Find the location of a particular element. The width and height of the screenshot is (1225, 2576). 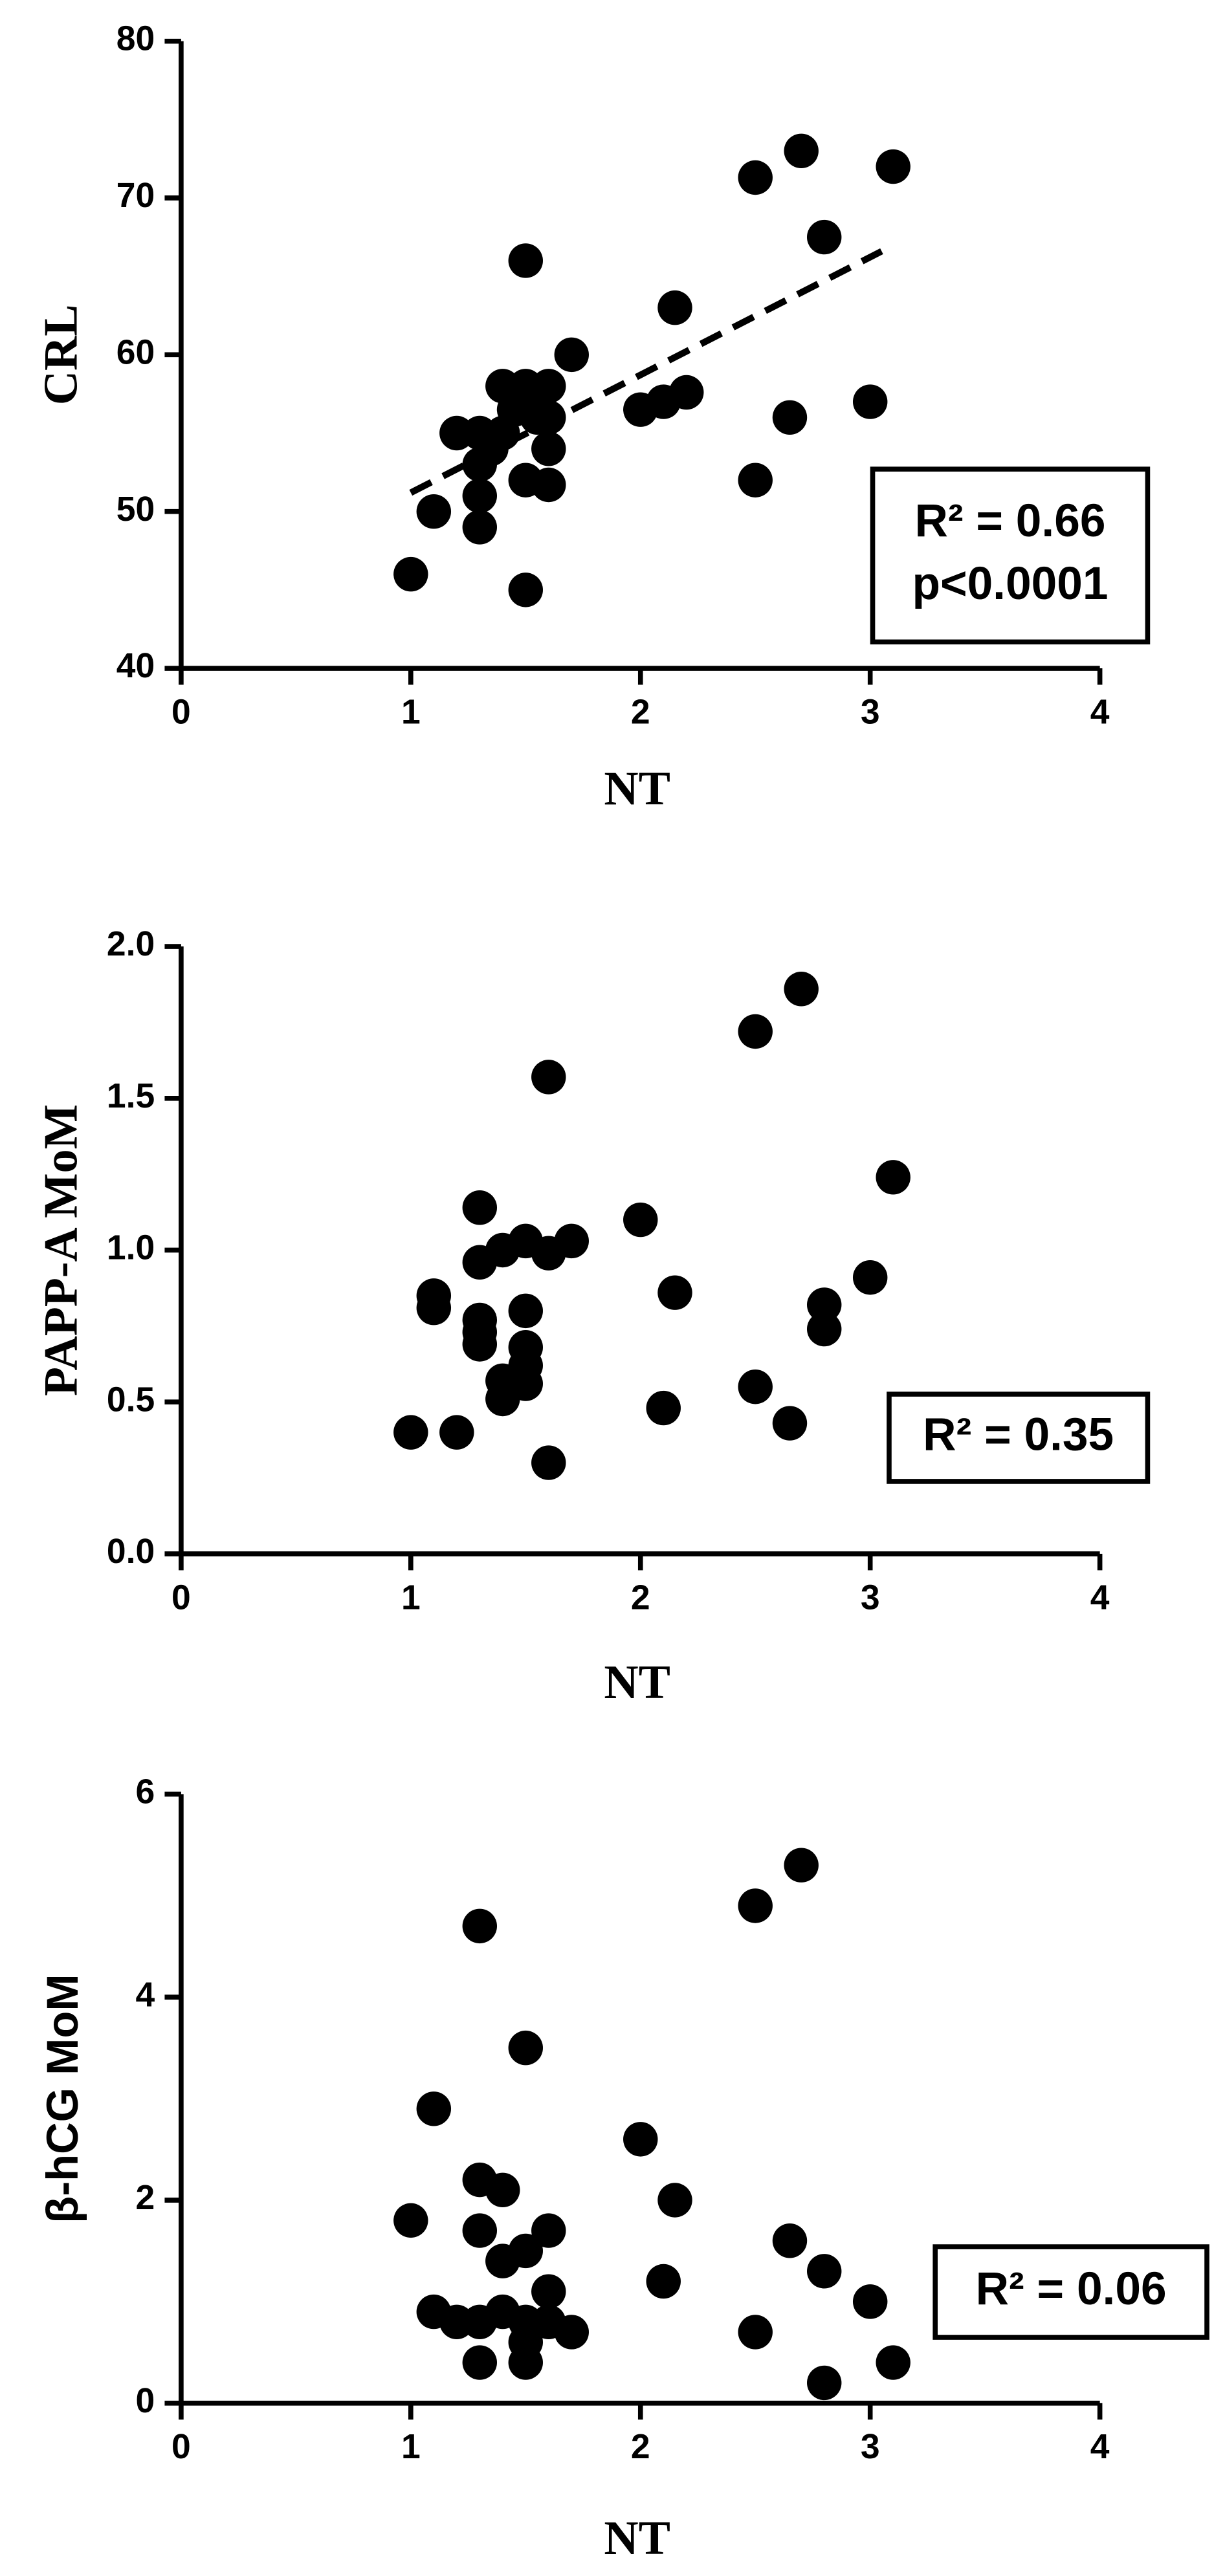

y-tick-label: 1.0 is located at coordinates (131, 1248).